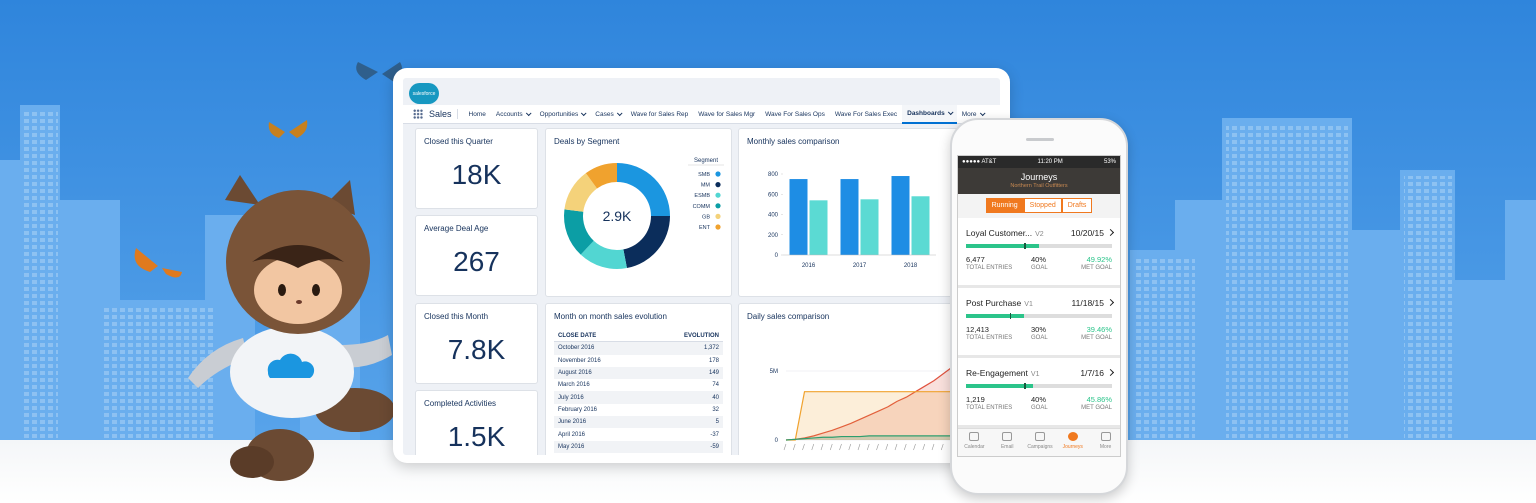  What do you see at coordinates (773, 236) in the screenshot?
I see `y-tick-label: 200` at bounding box center [773, 236].